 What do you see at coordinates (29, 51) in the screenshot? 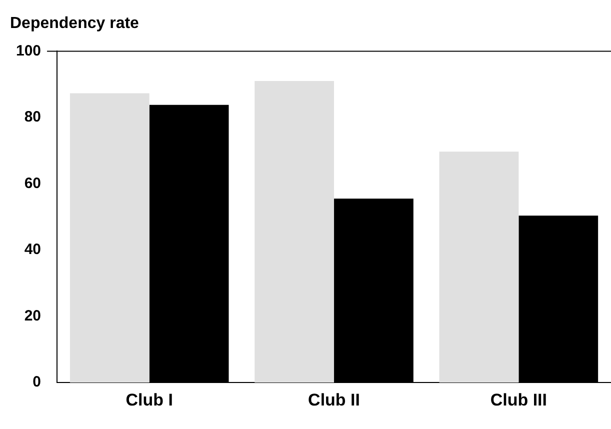
I see `y-tick-label: 100` at bounding box center [29, 51].